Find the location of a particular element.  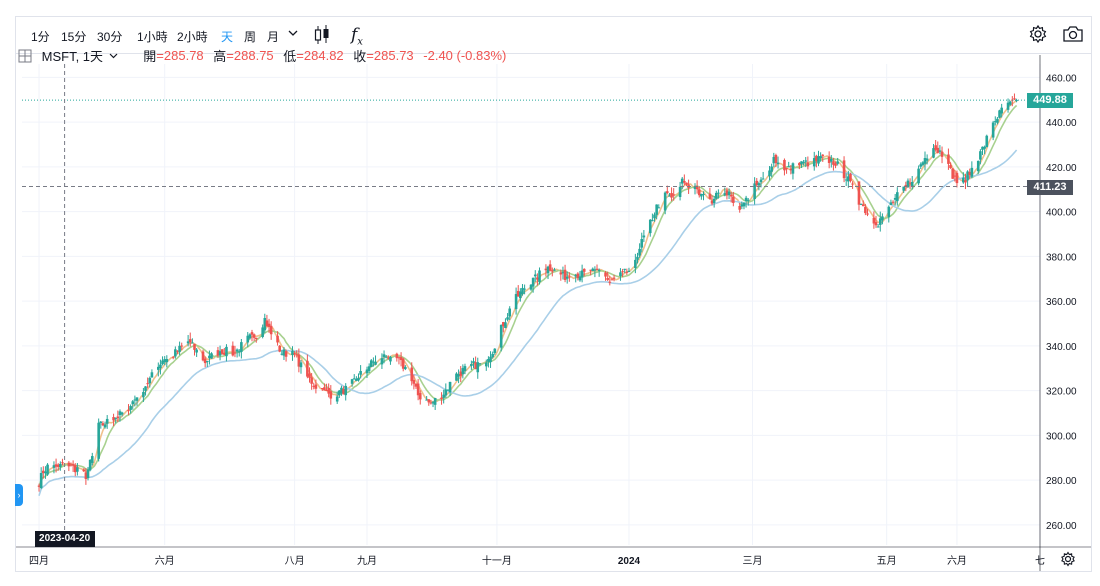

camera-icon is located at coordinates (1073, 34).